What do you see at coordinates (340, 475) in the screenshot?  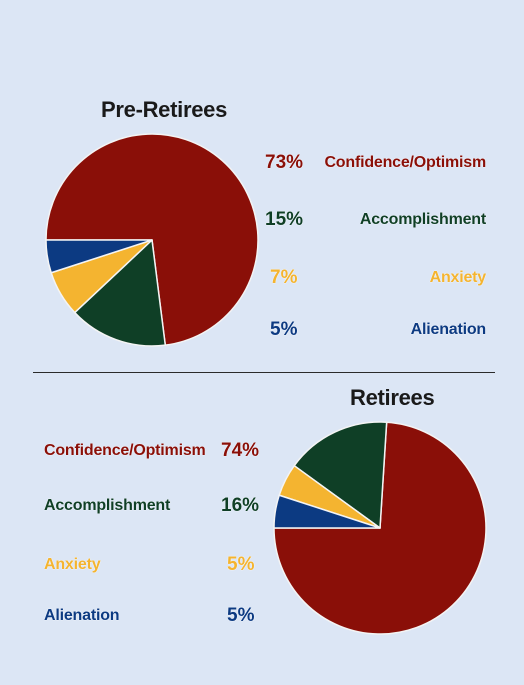 I see `ret-slice-accomplishment` at bounding box center [340, 475].